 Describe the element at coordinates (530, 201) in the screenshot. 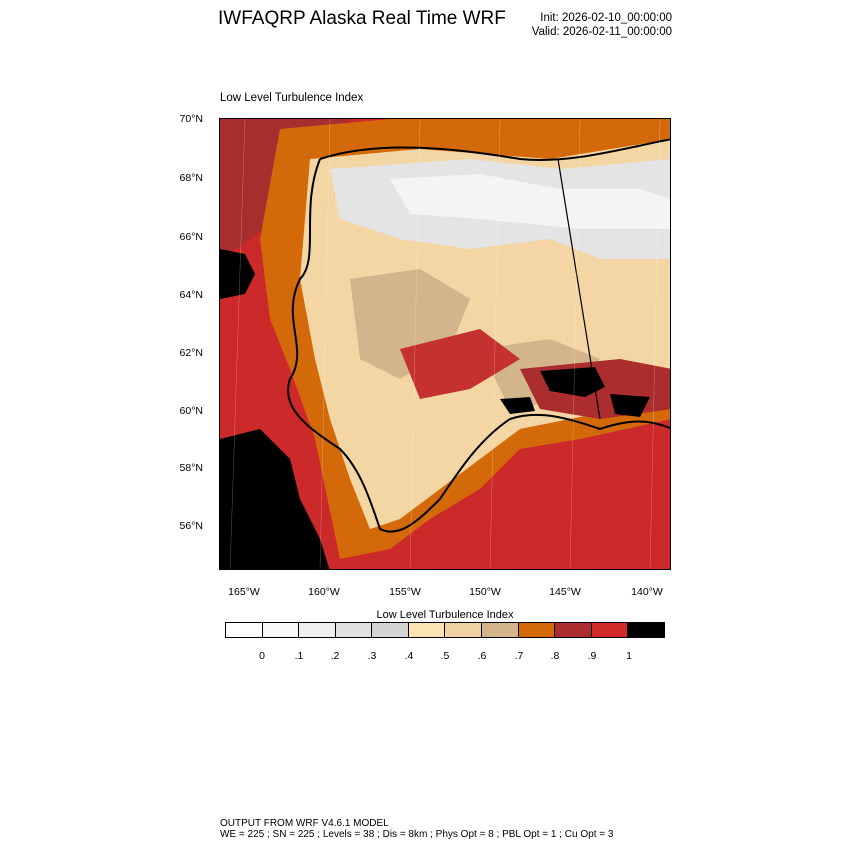

I see `north-slope-white` at that location.